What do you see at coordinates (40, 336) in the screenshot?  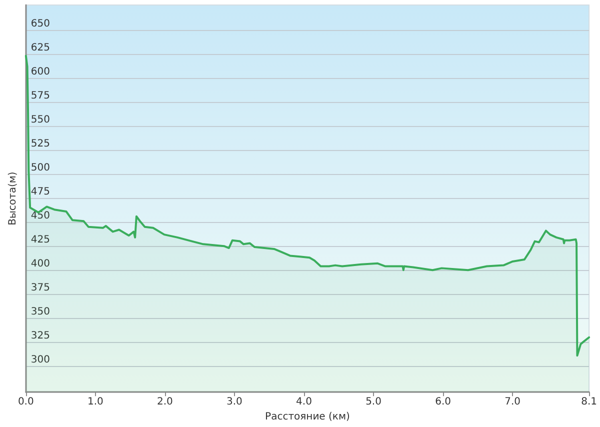 I see `y-tick-label: 325` at bounding box center [40, 336].